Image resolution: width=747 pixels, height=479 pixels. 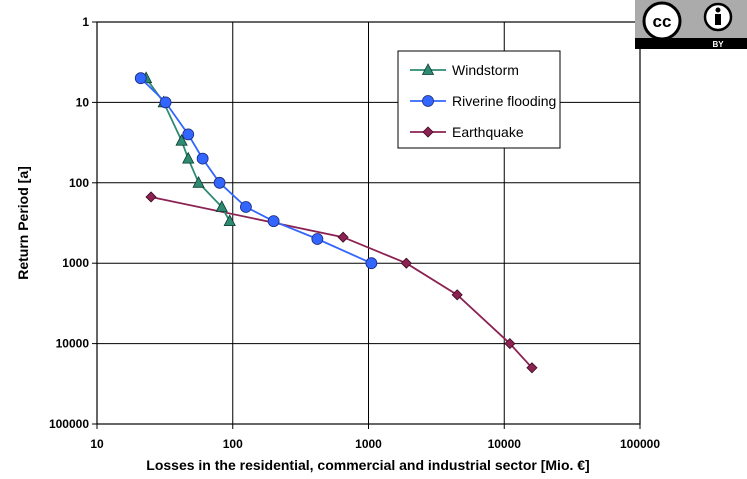 I want to click on cc-icon, so click(x=662, y=21).